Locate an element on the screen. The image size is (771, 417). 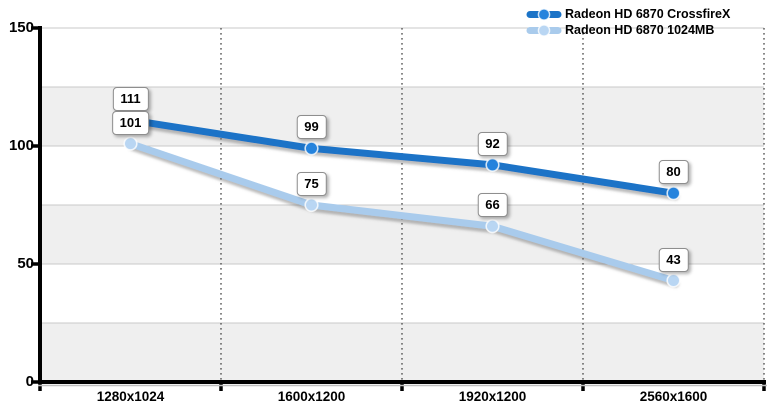
y-axis-label: 0 is located at coordinates (29, 381).